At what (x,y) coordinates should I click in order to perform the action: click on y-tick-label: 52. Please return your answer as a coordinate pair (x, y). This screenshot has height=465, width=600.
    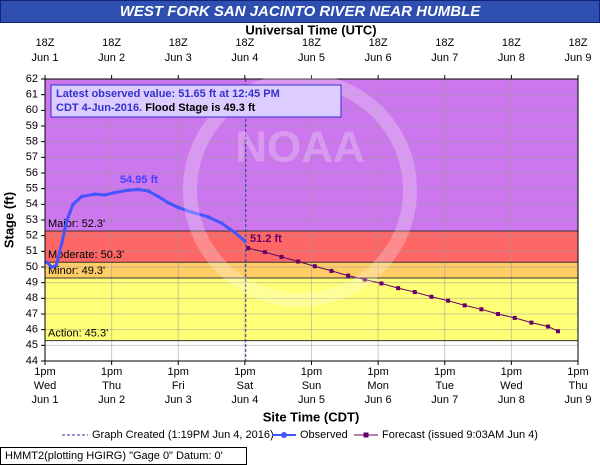
    Looking at the image, I should click on (32, 236).